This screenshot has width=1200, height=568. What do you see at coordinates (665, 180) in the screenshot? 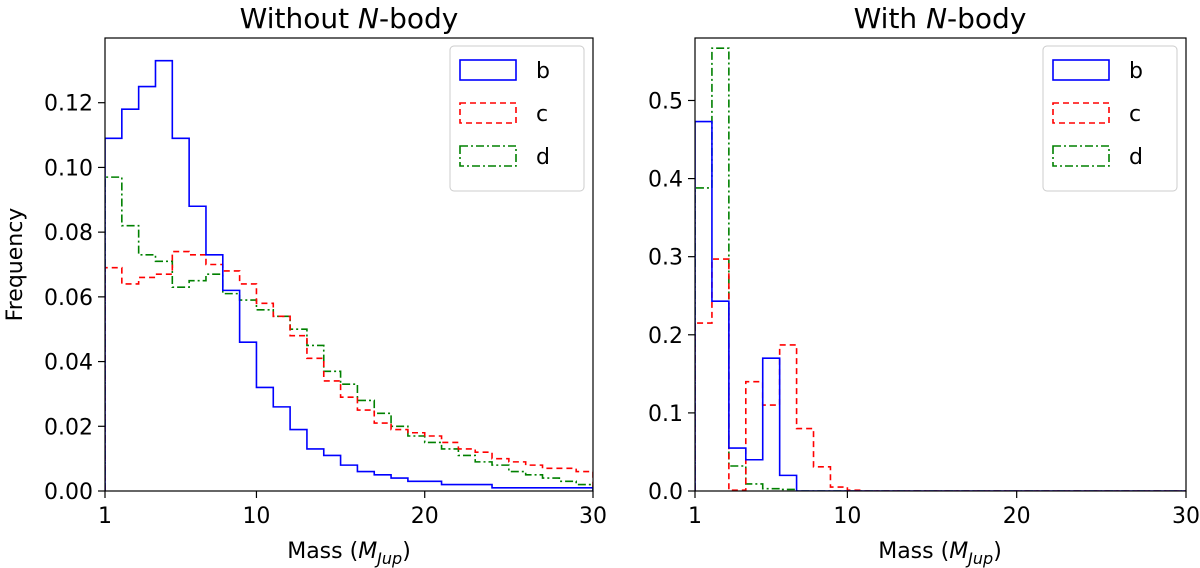
I see `y-tick-label: 0.4` at bounding box center [665, 180].